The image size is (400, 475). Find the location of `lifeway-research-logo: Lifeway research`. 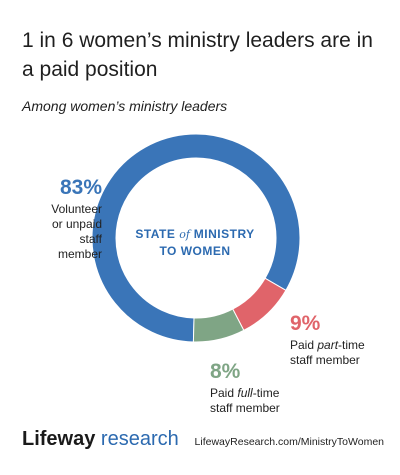

lifeway-research-logo: Lifeway research is located at coordinates (100, 439).